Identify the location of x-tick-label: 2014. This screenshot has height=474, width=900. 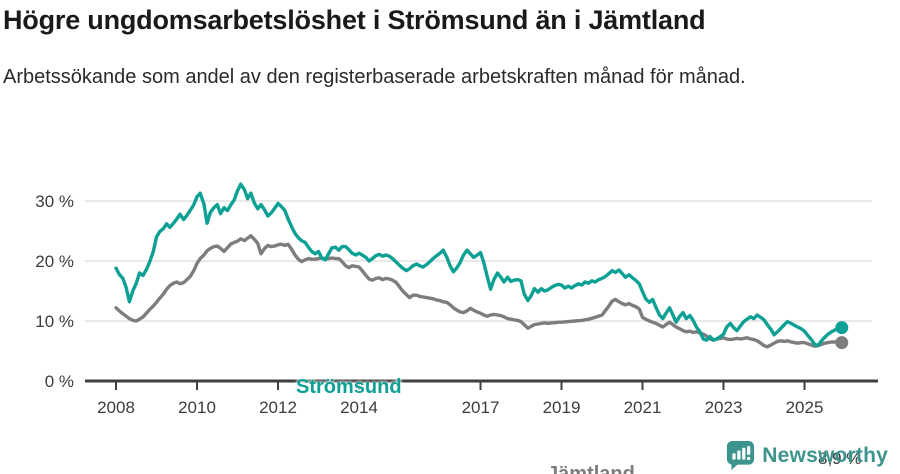
(359, 407).